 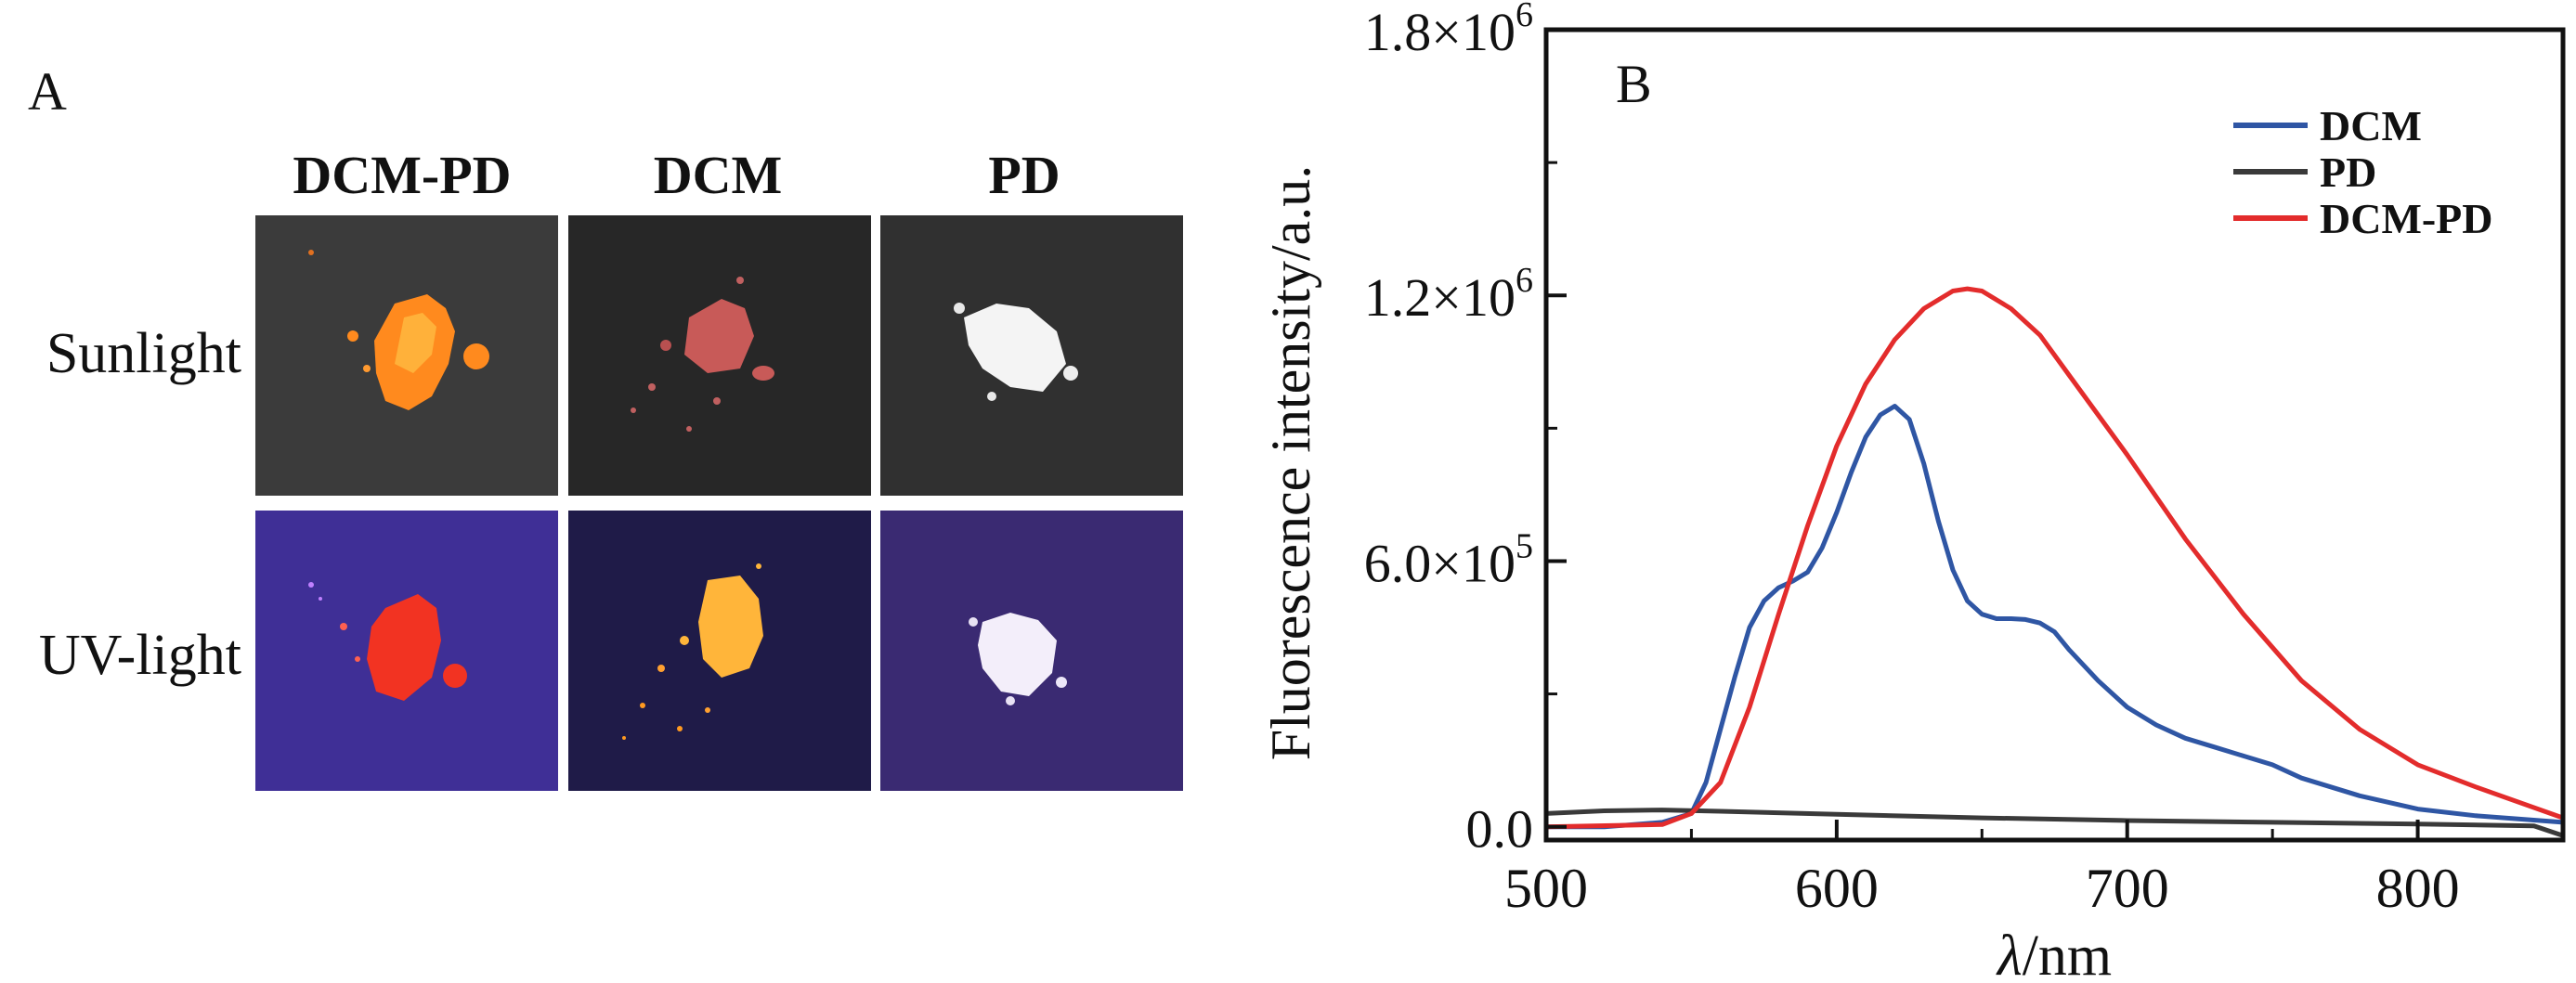 What do you see at coordinates (719, 355) in the screenshot?
I see `photo-sunlight-dcm` at bounding box center [719, 355].